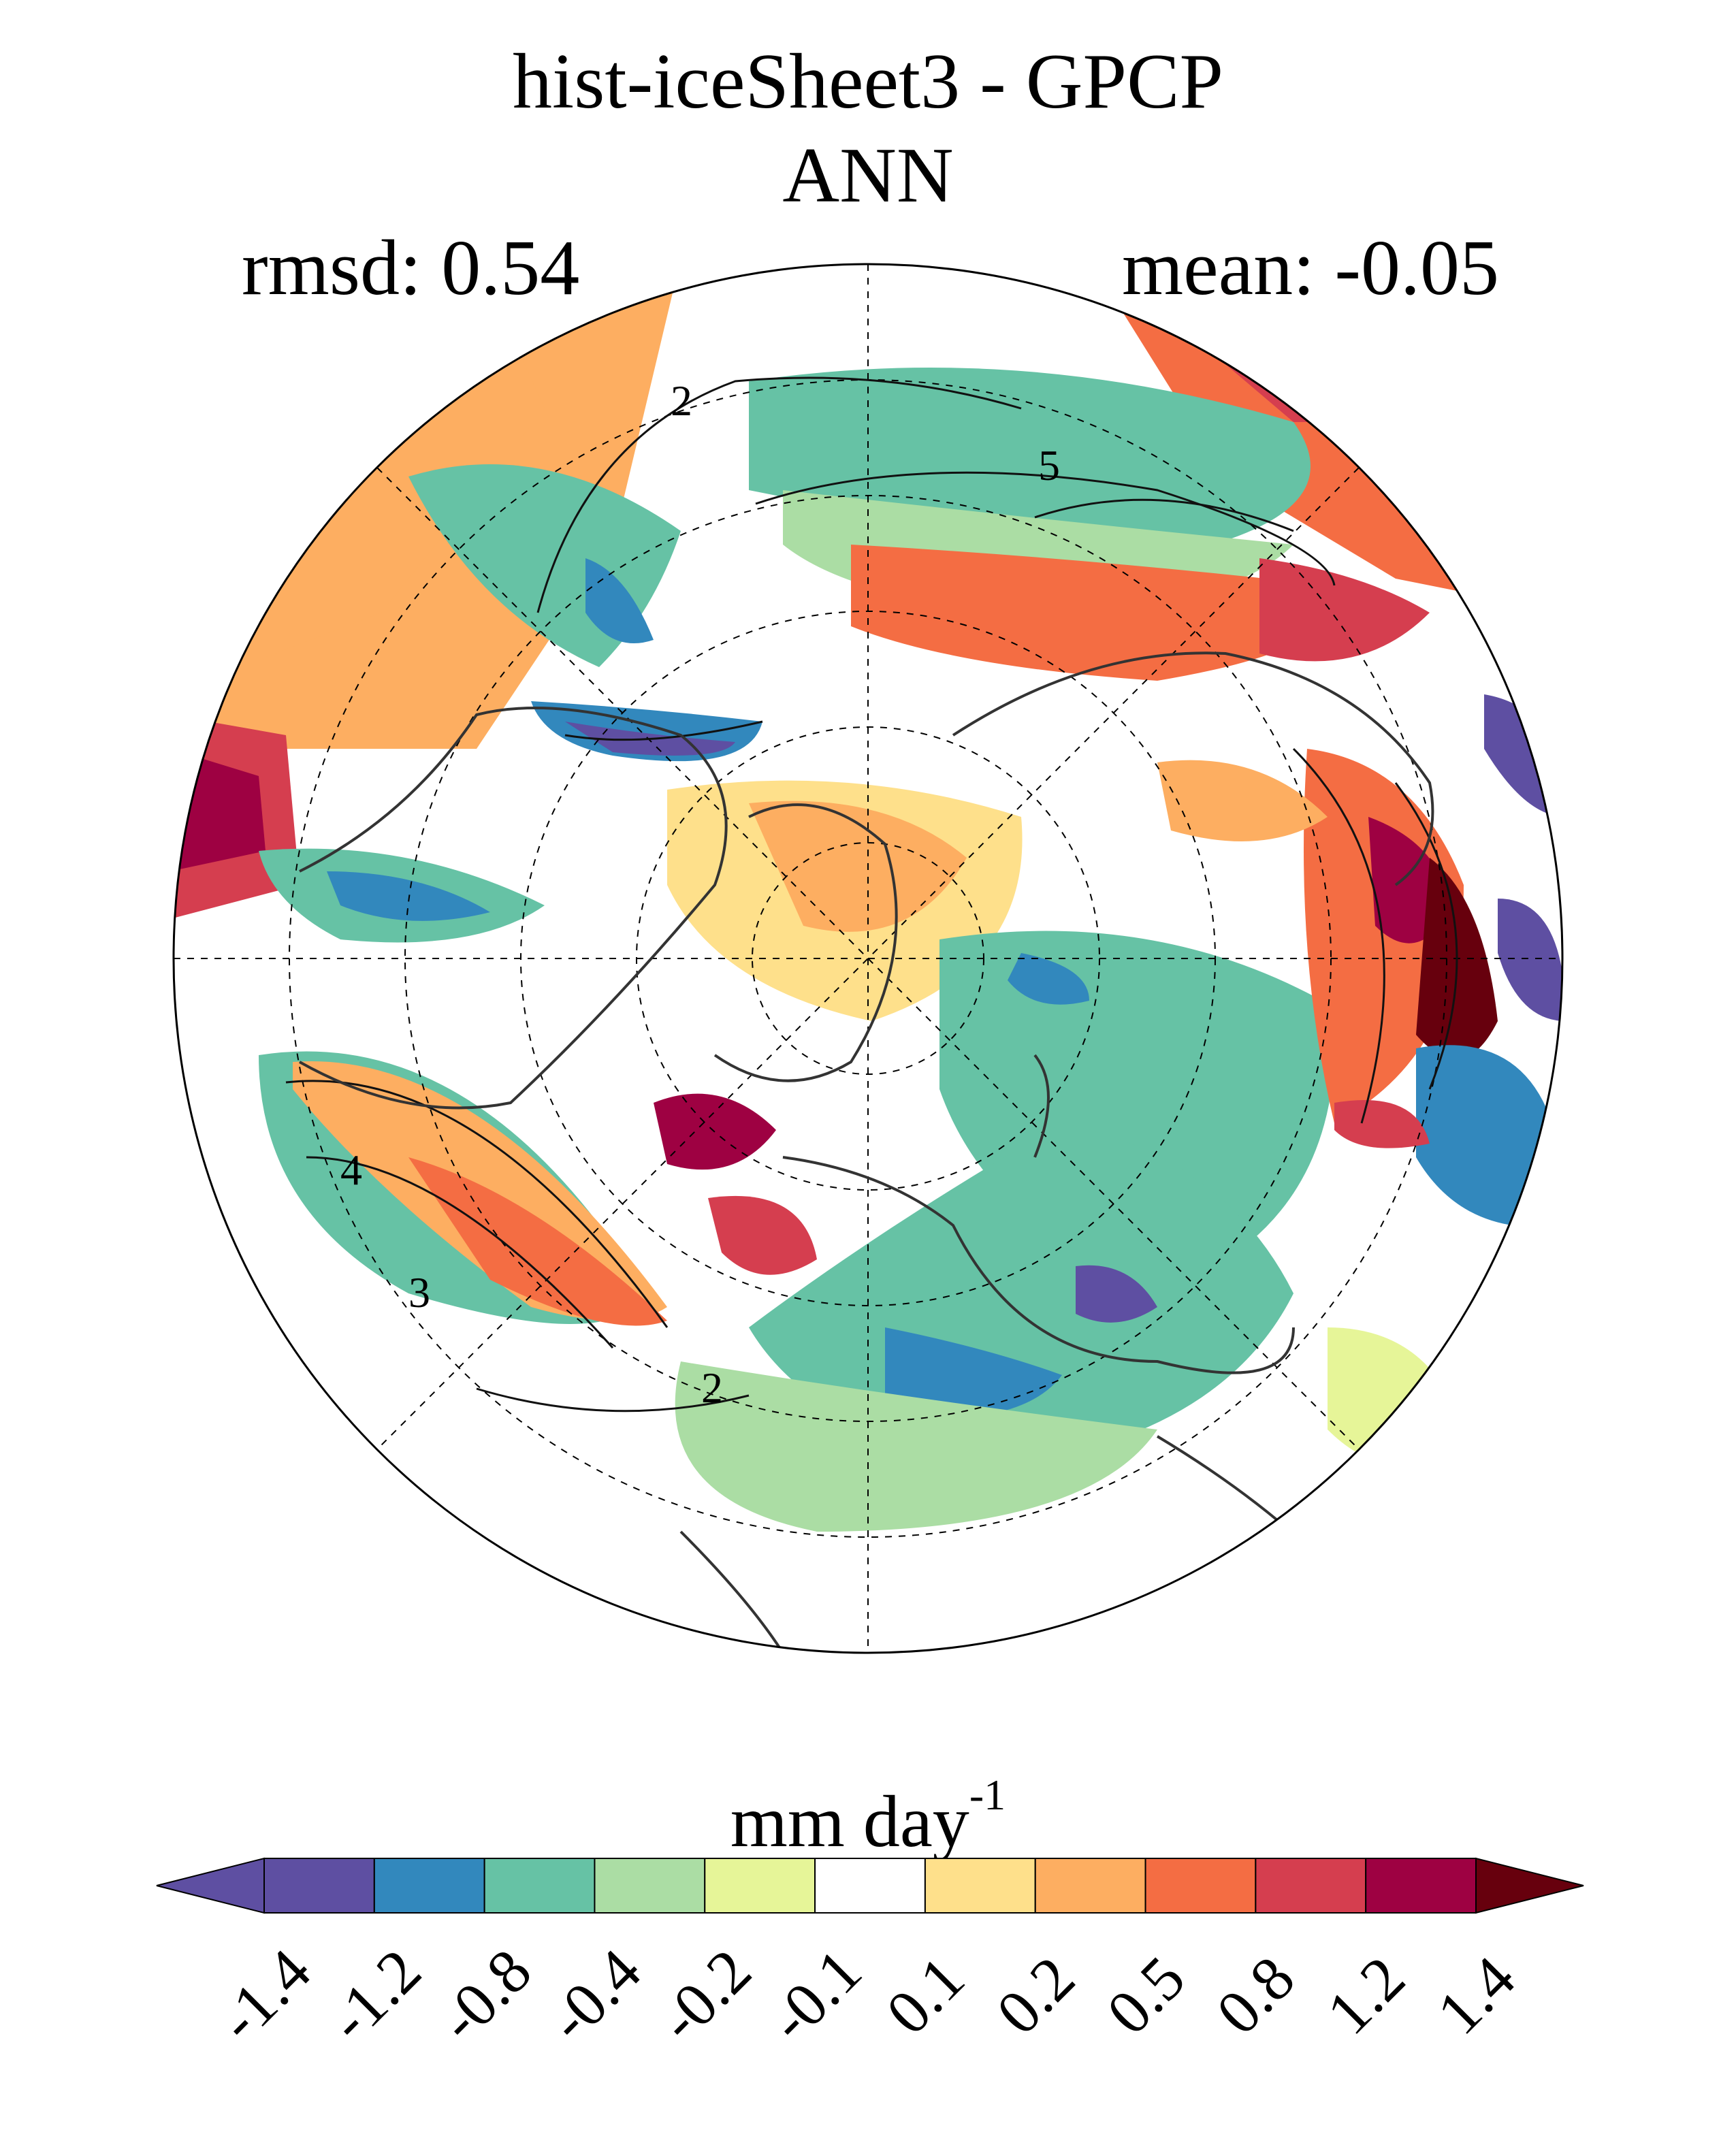 This screenshot has width=1736, height=2130. I want to click on season-label: ANN, so click(868, 175).